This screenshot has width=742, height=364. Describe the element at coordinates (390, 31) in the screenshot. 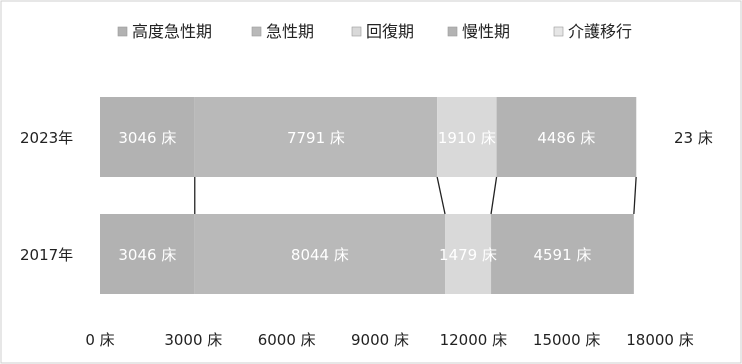

I see `legend-entry: 回復期` at that location.